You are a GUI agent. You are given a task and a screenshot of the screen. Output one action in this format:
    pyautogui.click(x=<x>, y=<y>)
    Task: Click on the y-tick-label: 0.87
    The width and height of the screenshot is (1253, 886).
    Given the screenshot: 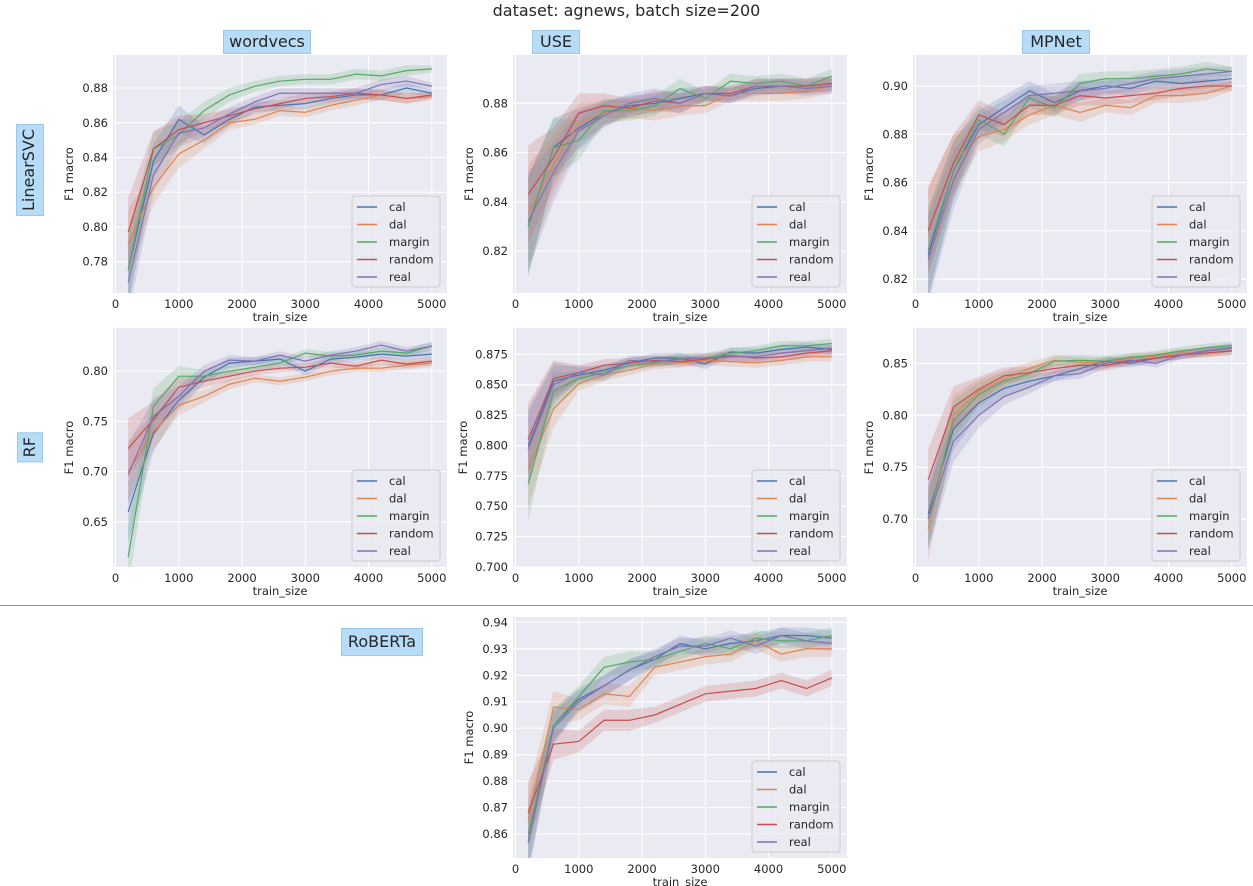 What is the action you would take?
    pyautogui.click(x=495, y=808)
    